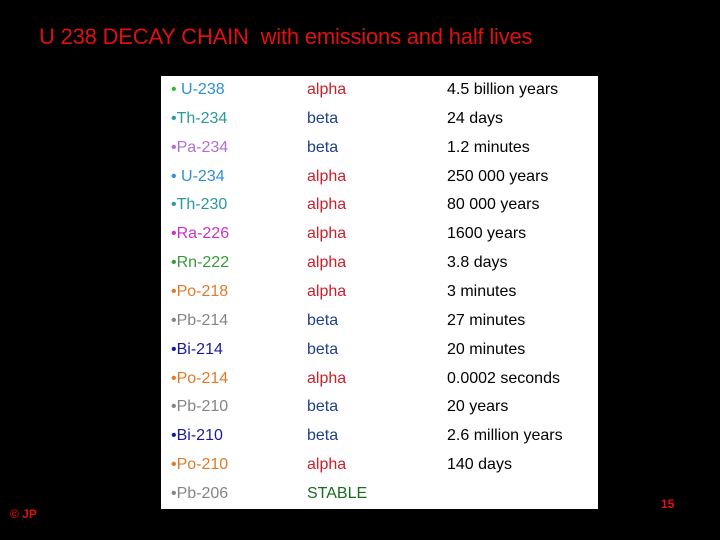  What do you see at coordinates (199, 349) in the screenshot?
I see `isotope-name: Bi-214` at bounding box center [199, 349].